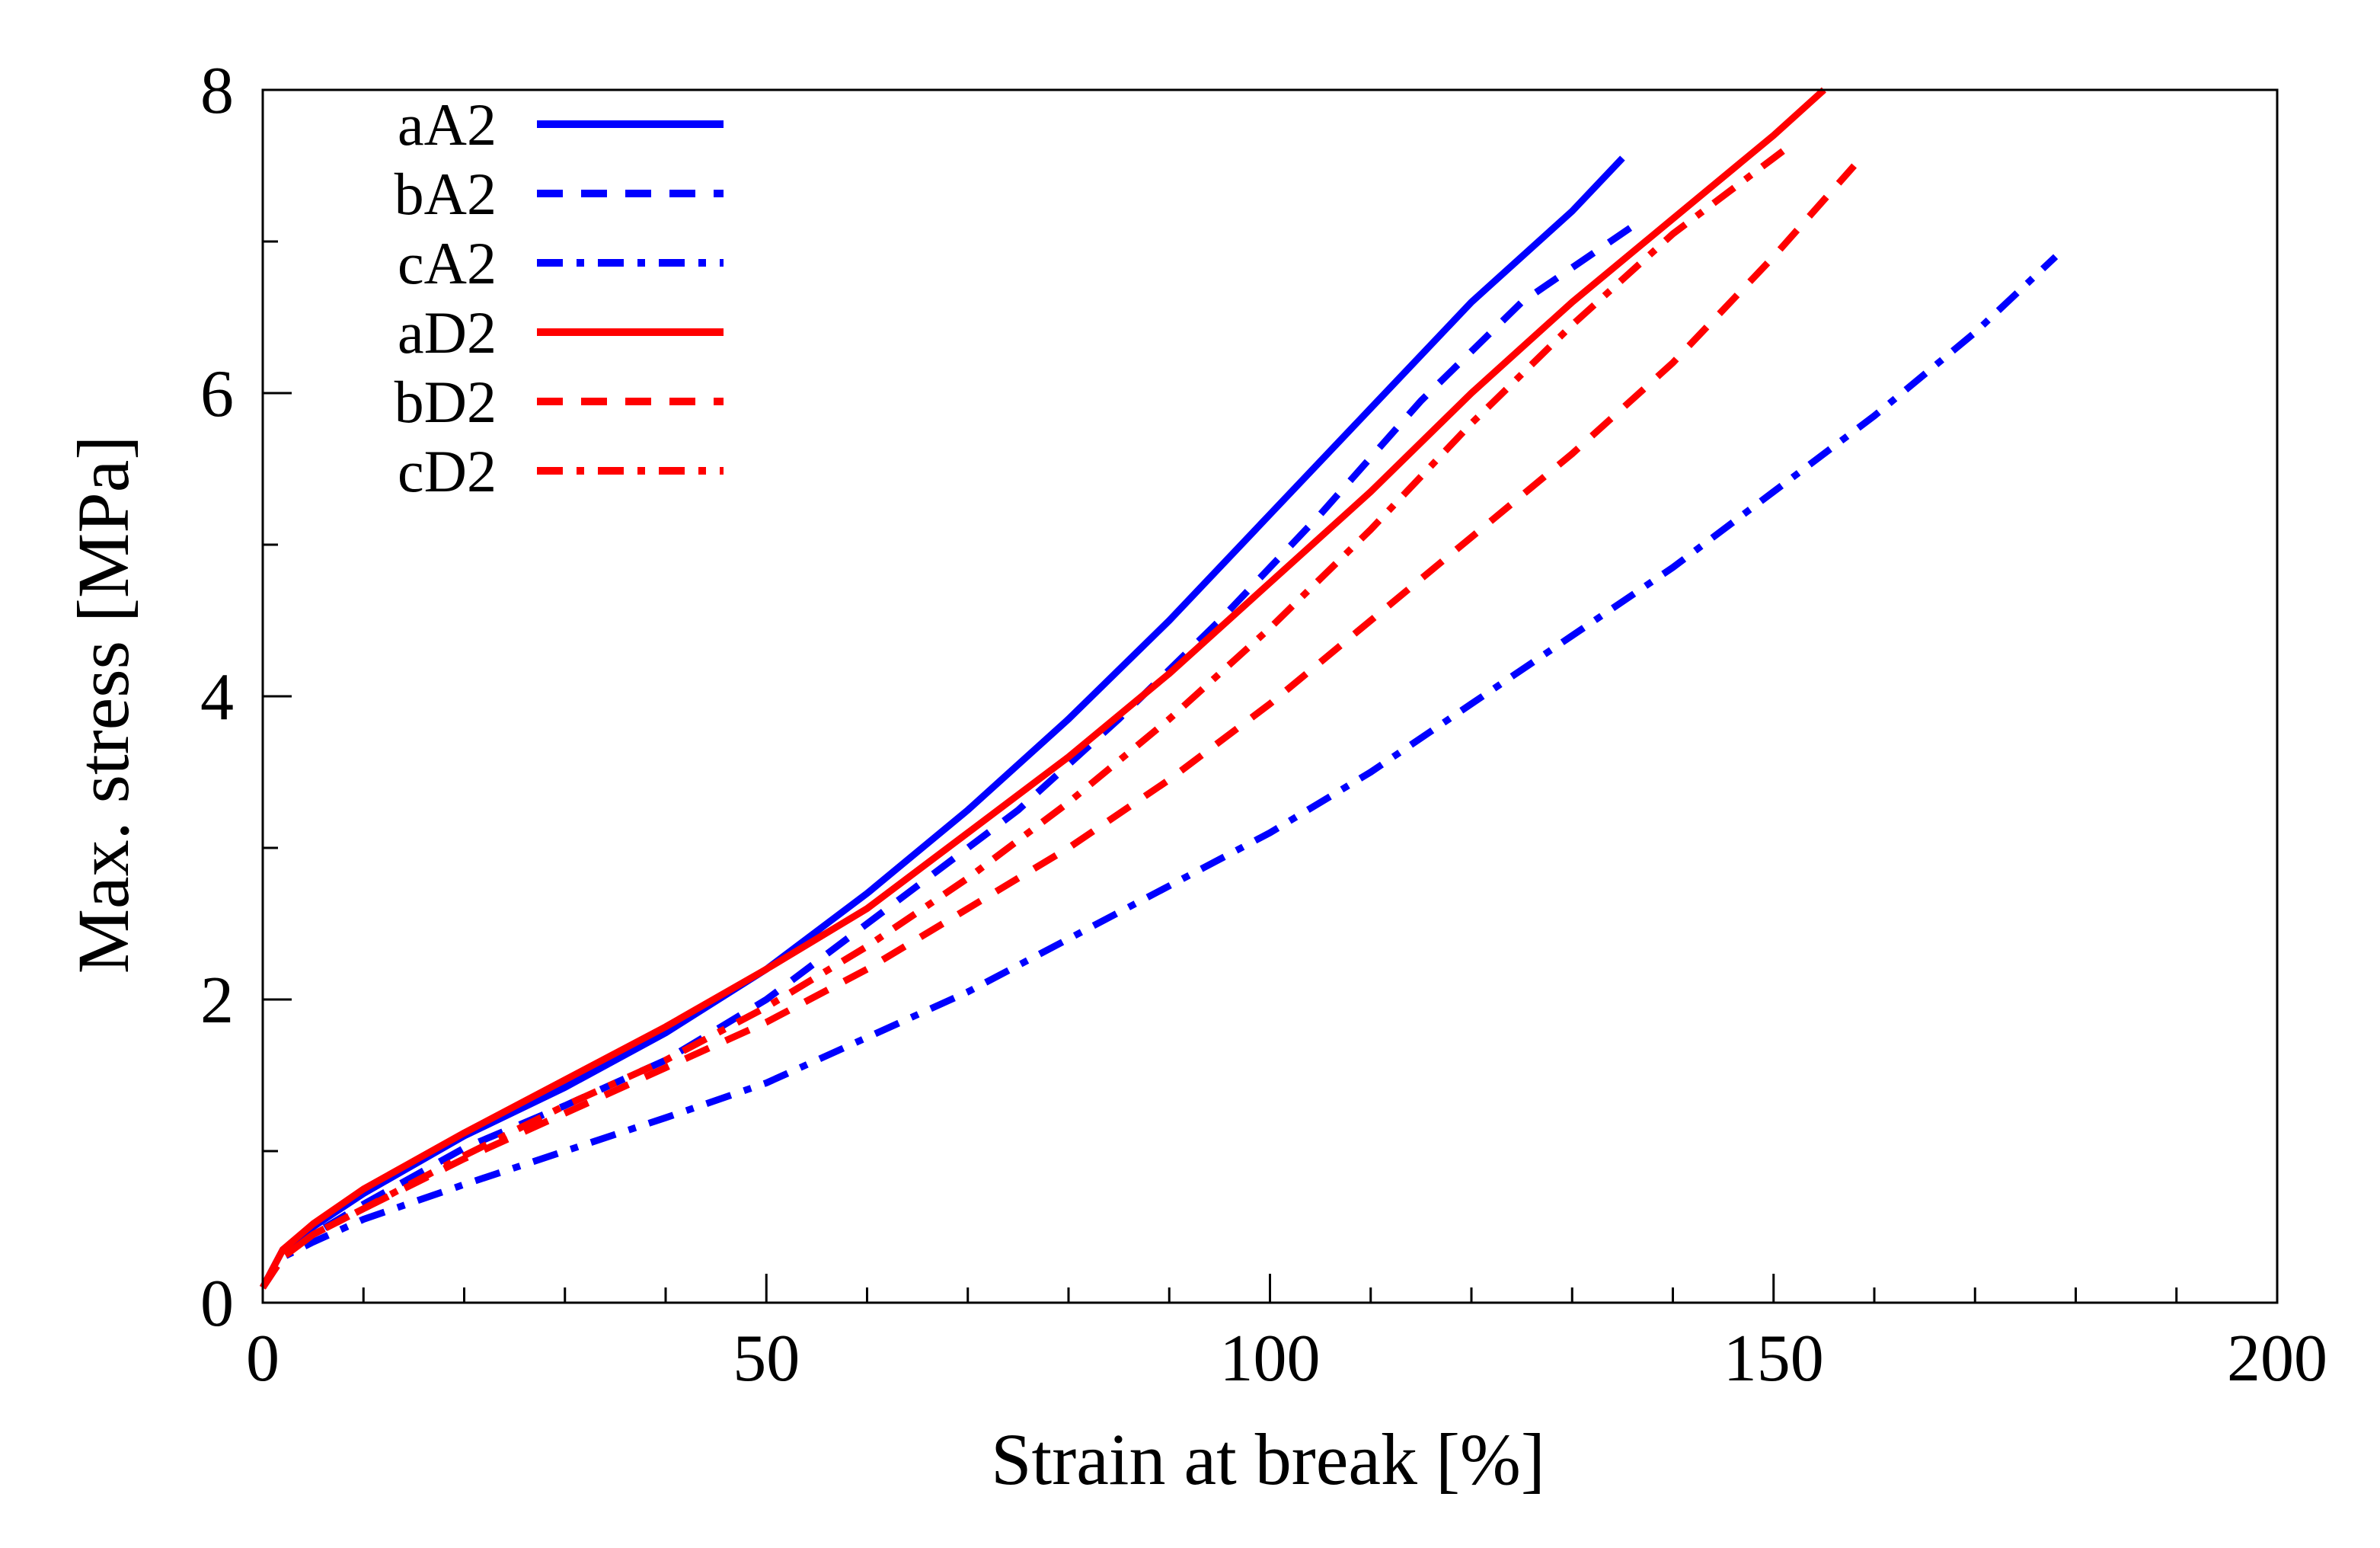 This screenshot has width=2380, height=1548. I want to click on y-tick-label: 0, so click(217, 1304).